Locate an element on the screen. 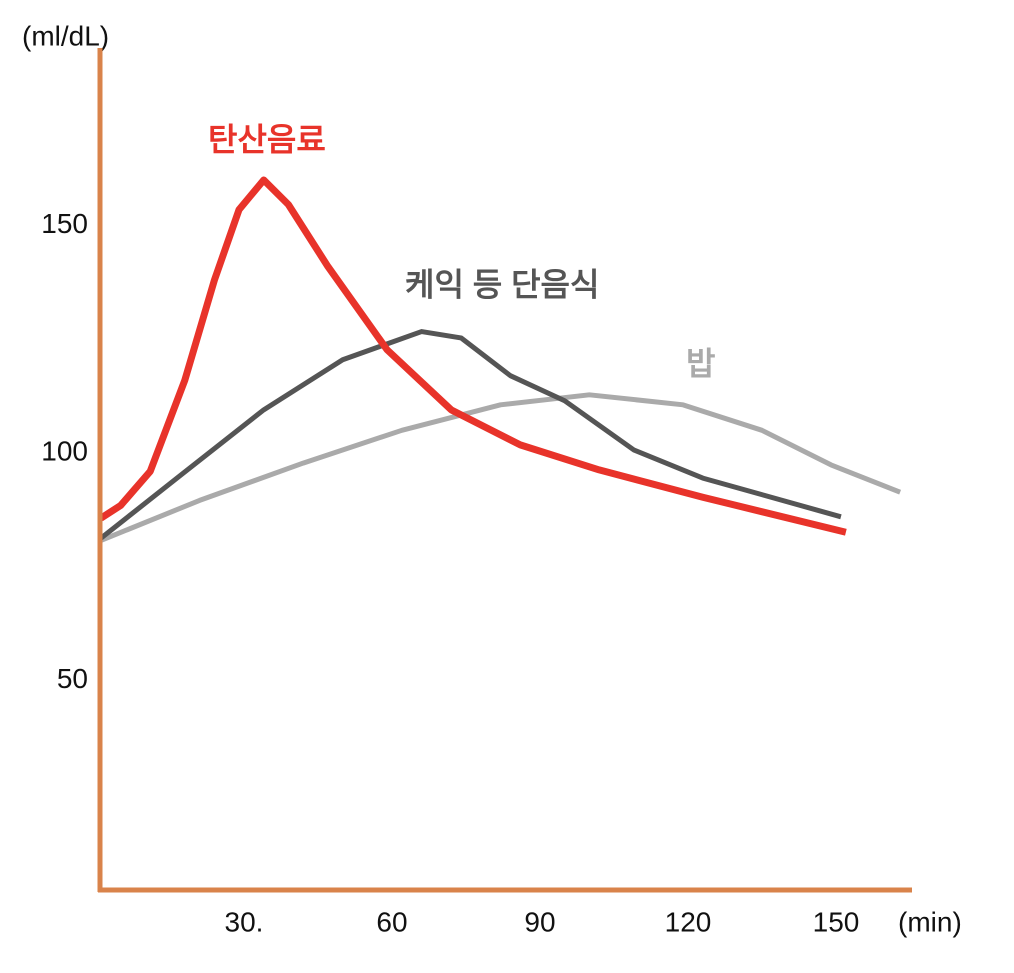 The height and width of the screenshot is (973, 1014). x-tick-label: 60 is located at coordinates (391, 921).